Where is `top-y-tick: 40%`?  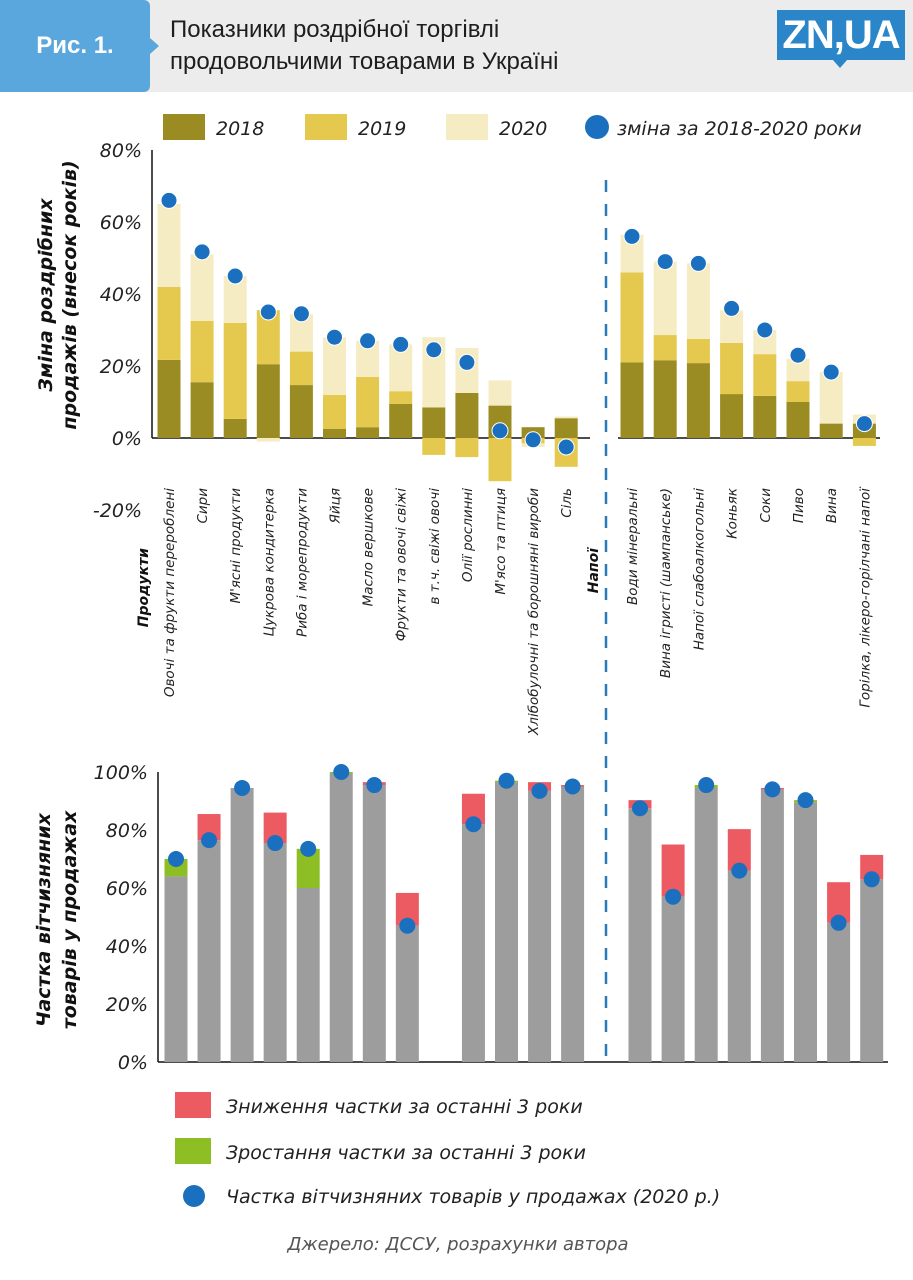
top-y-tick: 40% is located at coordinates (121, 295).